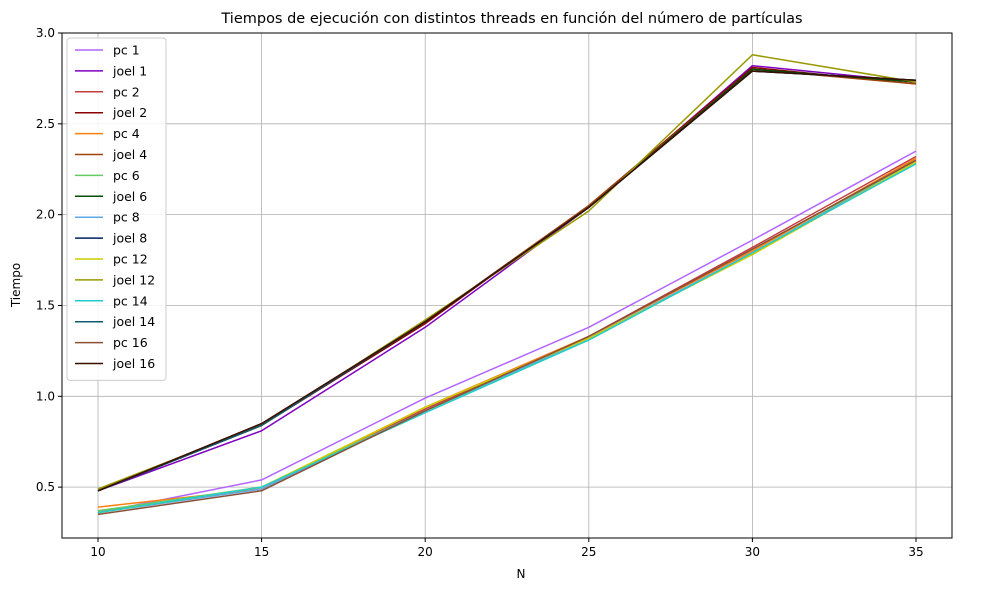 The image size is (989, 590). Describe the element at coordinates (507, 548) in the screenshot. I see `x-axis-ticks: 10 15 20 25 30 35` at that location.